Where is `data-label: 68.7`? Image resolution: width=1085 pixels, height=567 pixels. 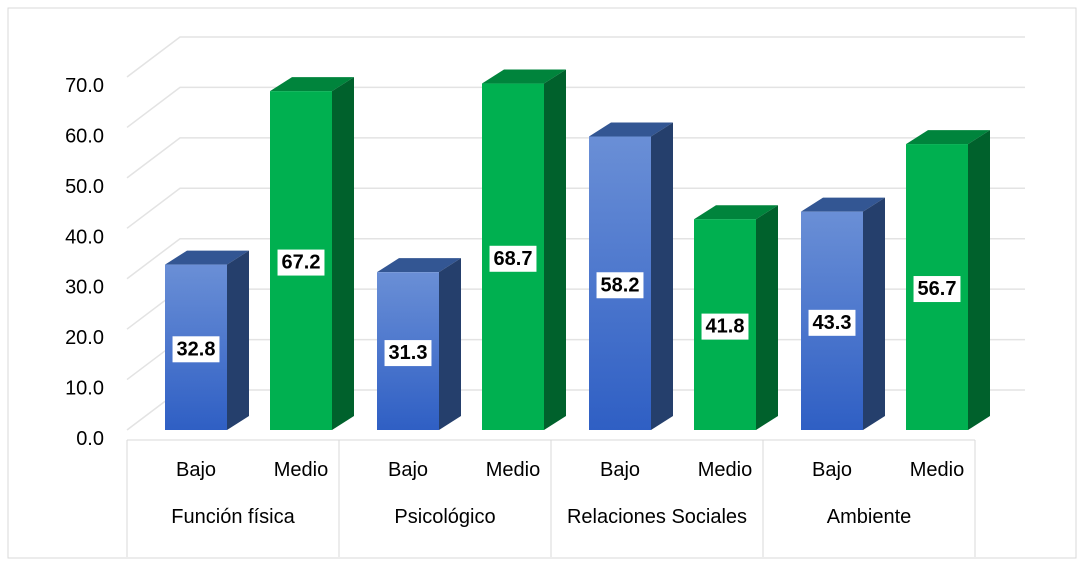 data-label: 68.7 is located at coordinates (513, 259).